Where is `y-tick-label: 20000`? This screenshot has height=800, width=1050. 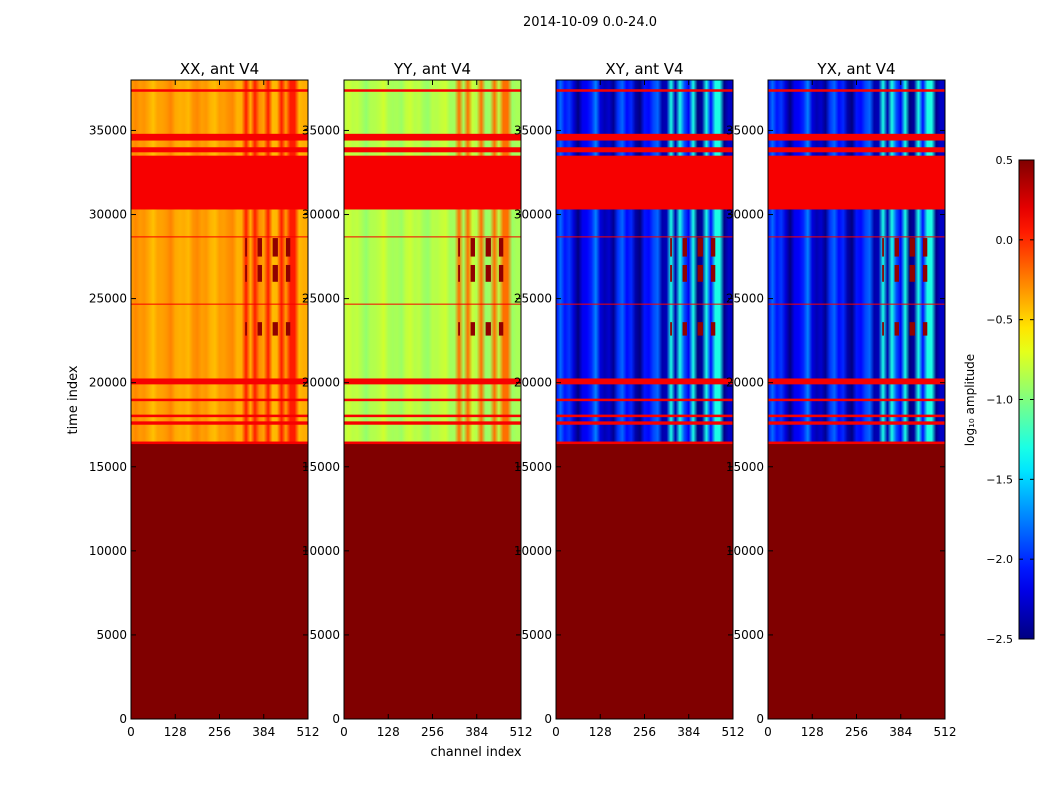 y-tick-label: 20000 is located at coordinates (533, 383).